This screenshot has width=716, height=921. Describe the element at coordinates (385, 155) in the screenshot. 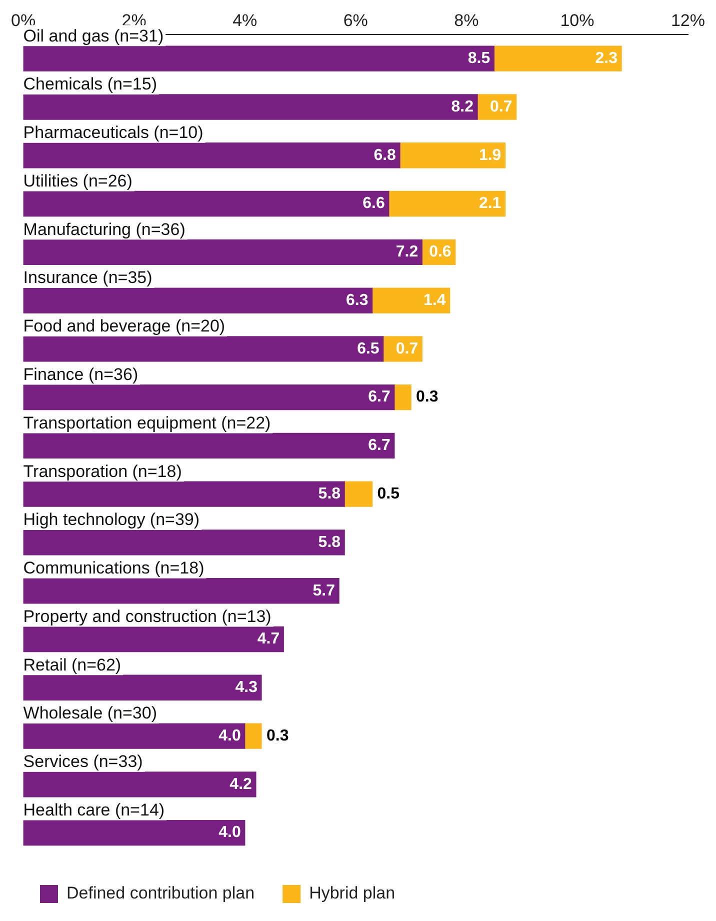

I see `data-label: 6.8` at that location.